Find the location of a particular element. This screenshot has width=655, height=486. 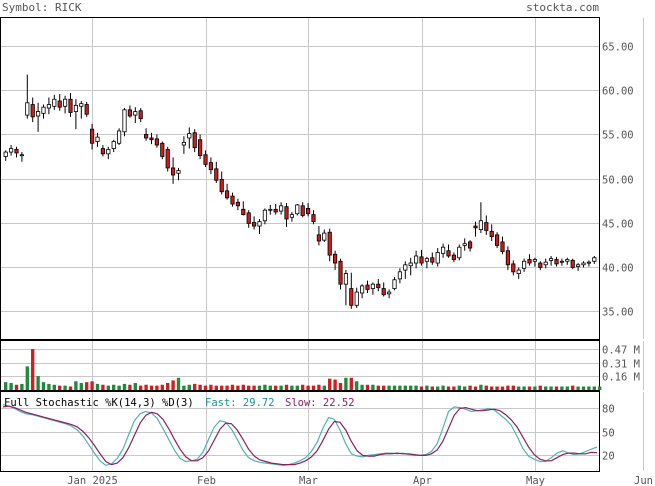

stochastic-slow-line is located at coordinates (300, 435).